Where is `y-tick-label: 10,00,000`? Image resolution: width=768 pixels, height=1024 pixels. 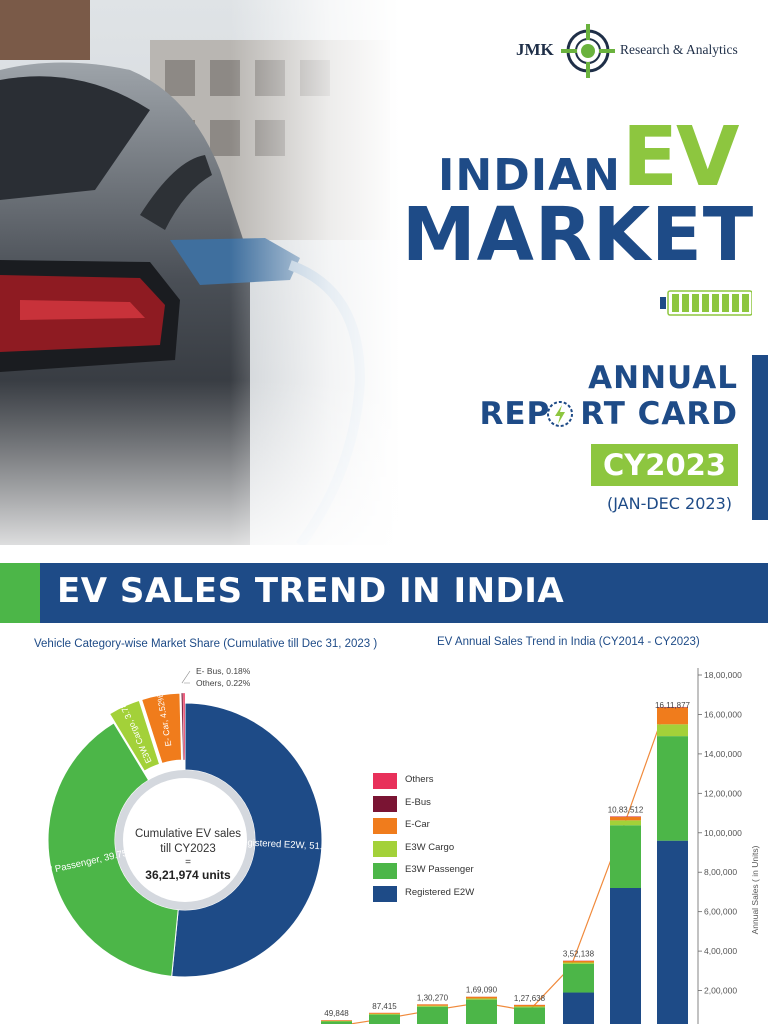 y-tick-label: 10,00,000 is located at coordinates (723, 833).